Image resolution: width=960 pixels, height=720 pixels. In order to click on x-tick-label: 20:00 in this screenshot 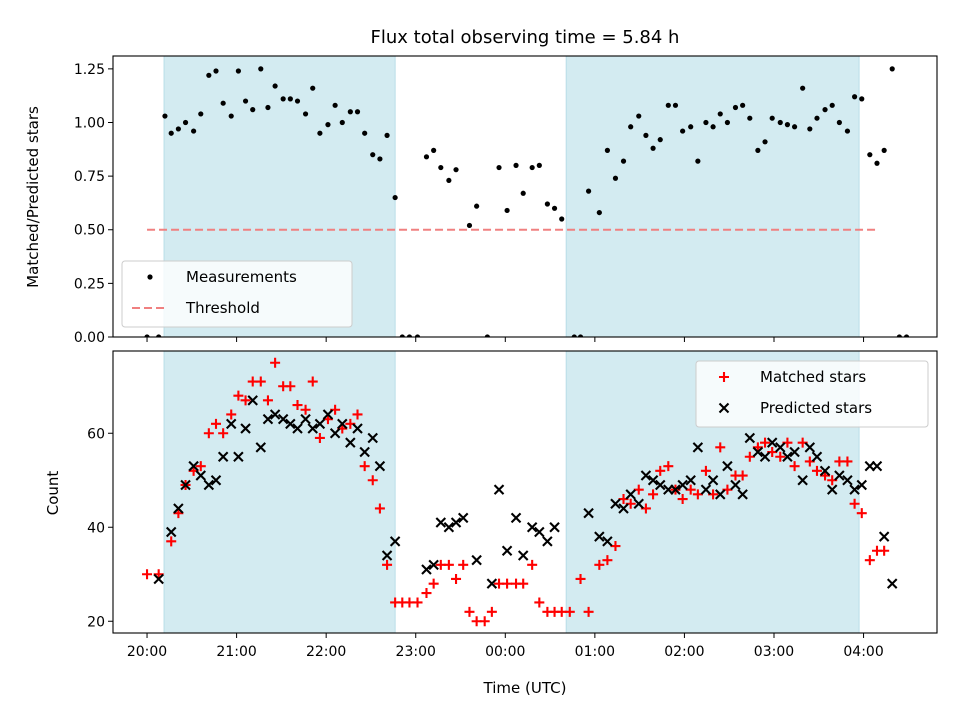, I will do `click(147, 652)`.